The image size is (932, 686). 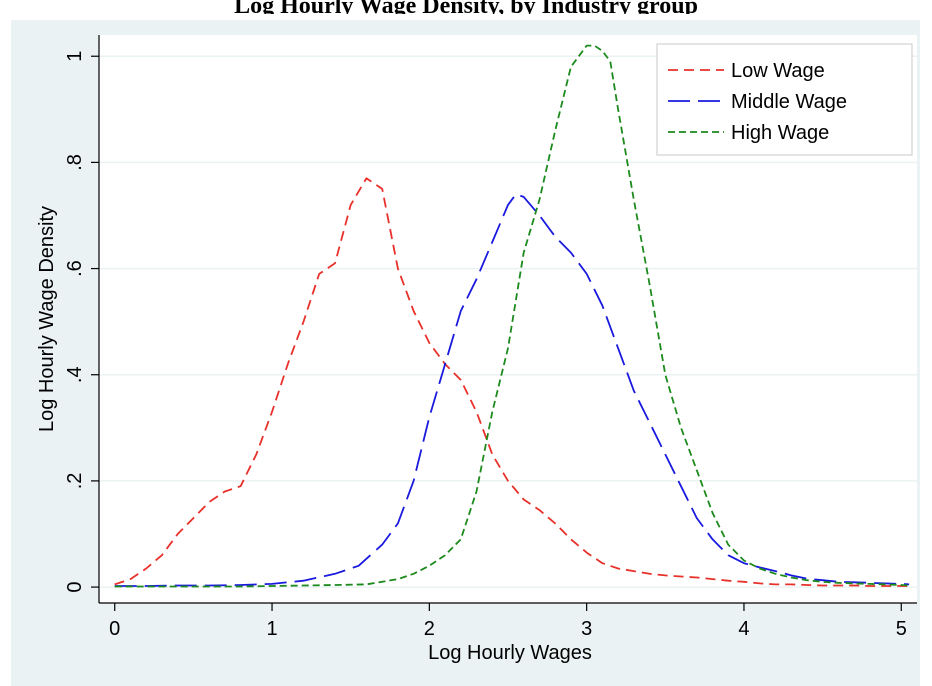 I want to click on x-tick-label: 0, so click(x=114, y=629).